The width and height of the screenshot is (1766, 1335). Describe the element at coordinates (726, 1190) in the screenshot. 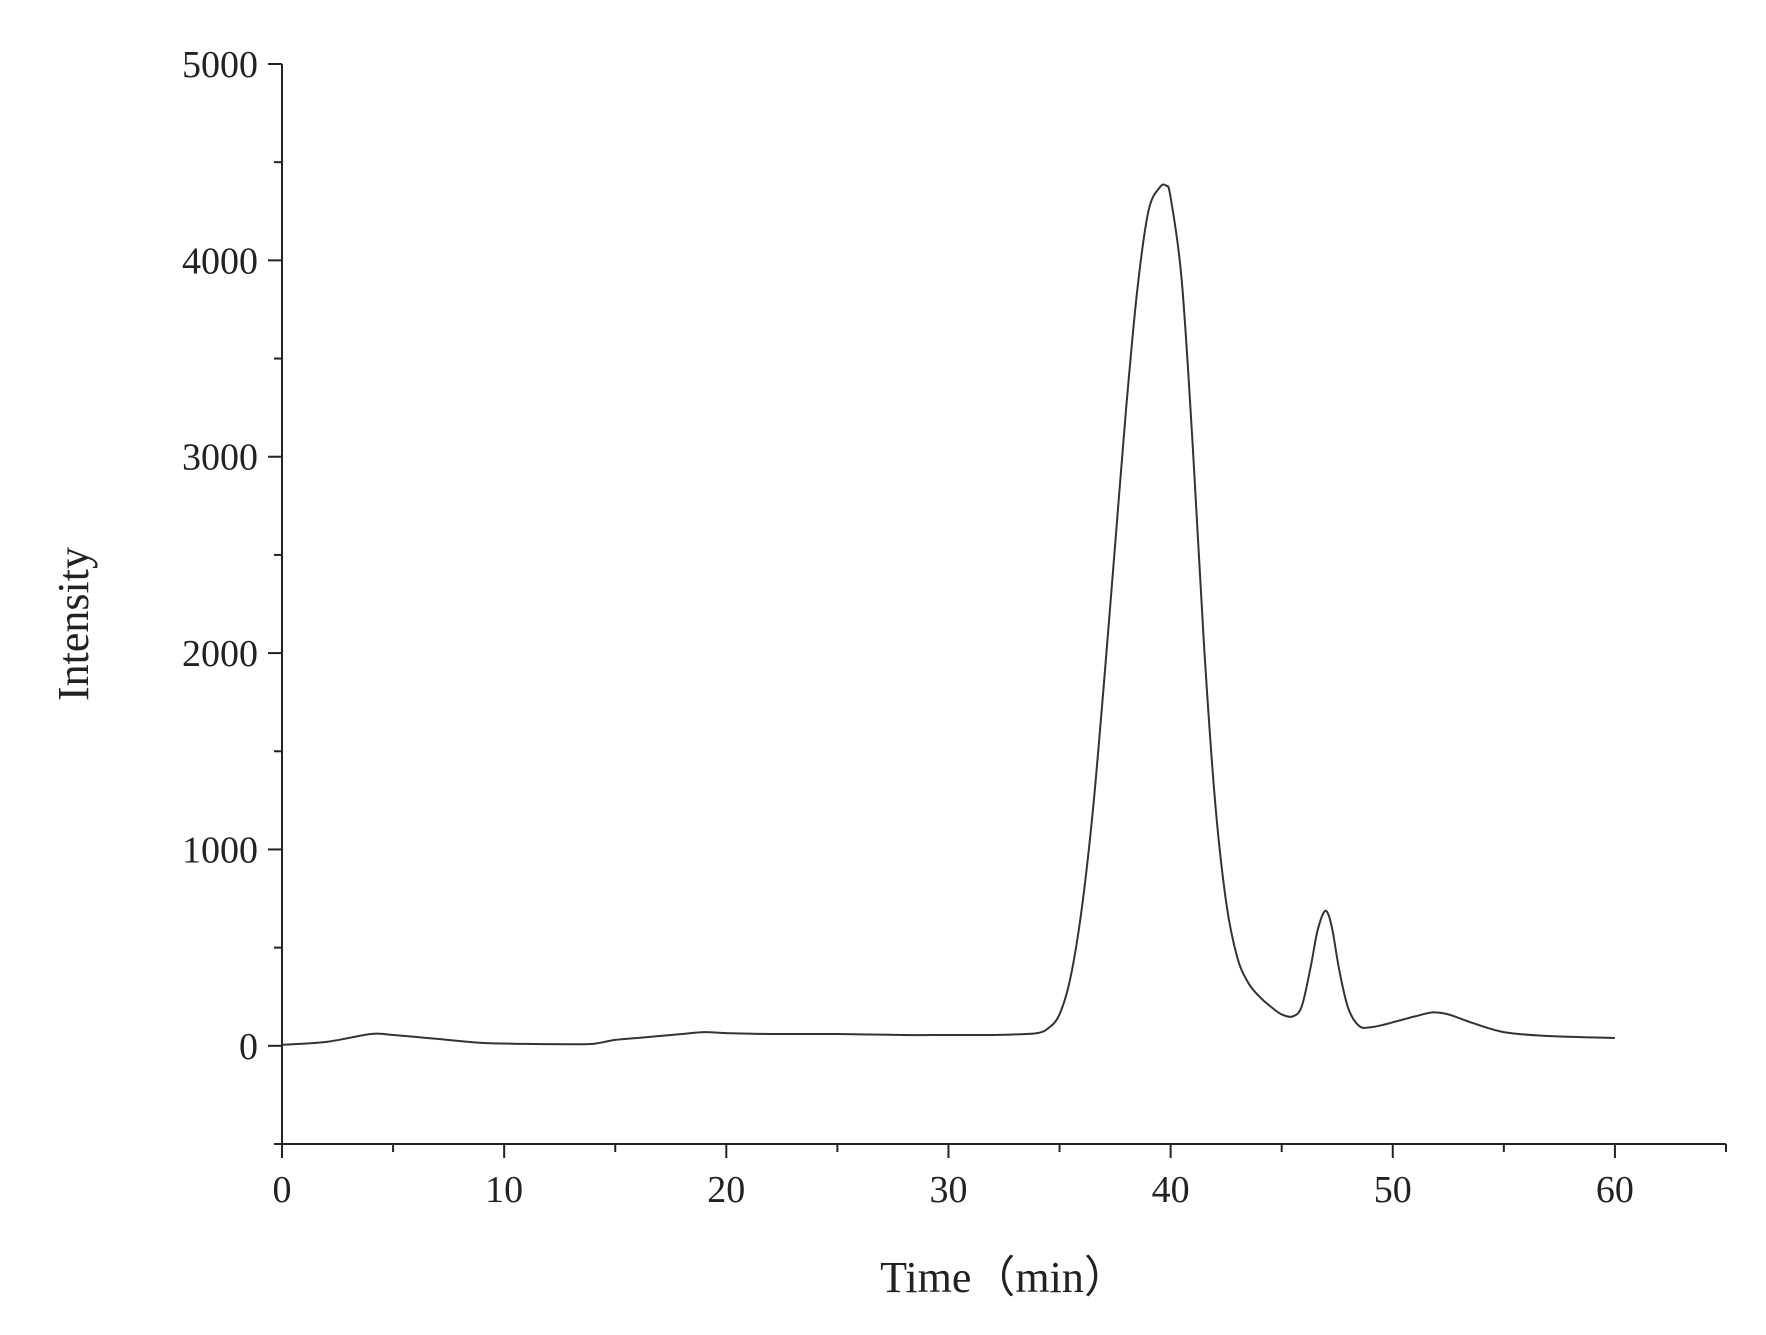

I see `x-tick-label: 20` at that location.